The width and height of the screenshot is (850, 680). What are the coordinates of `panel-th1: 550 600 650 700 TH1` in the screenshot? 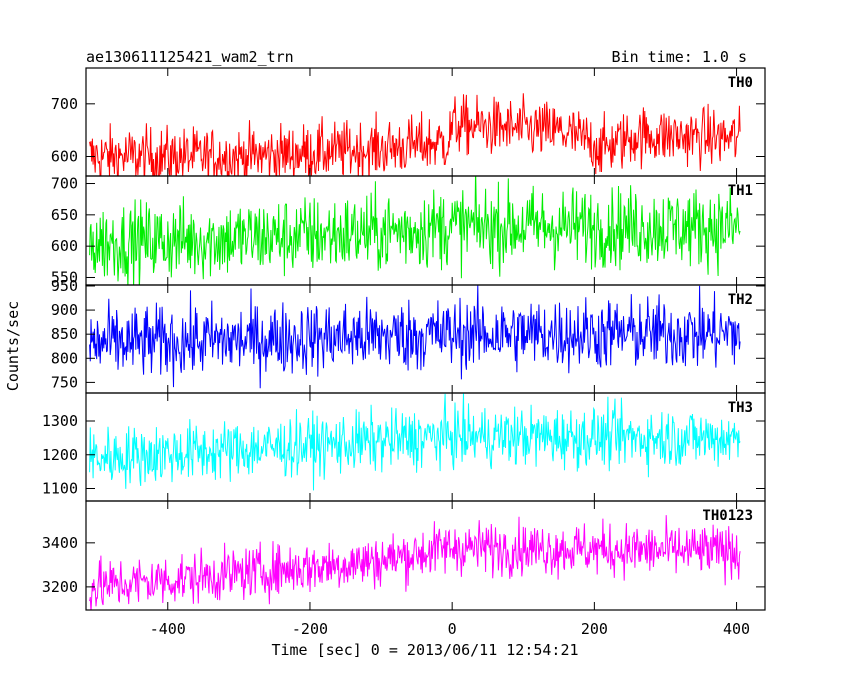 It's located at (408, 230).